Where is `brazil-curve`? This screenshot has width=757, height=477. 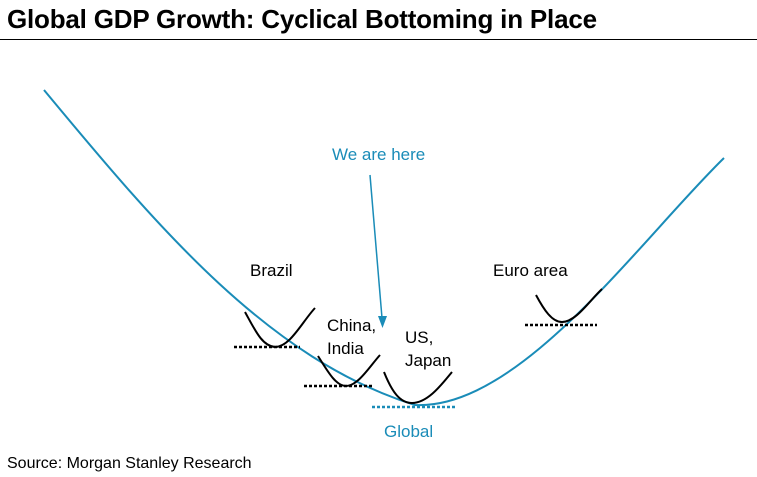
brazil-curve is located at coordinates (280, 328).